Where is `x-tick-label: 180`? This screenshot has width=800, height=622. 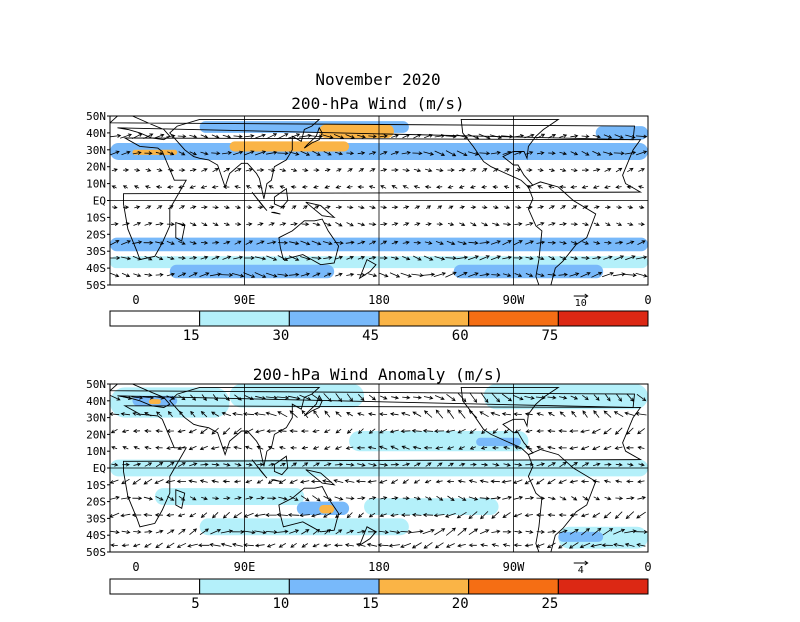 x-tick-label: 180 is located at coordinates (379, 300).